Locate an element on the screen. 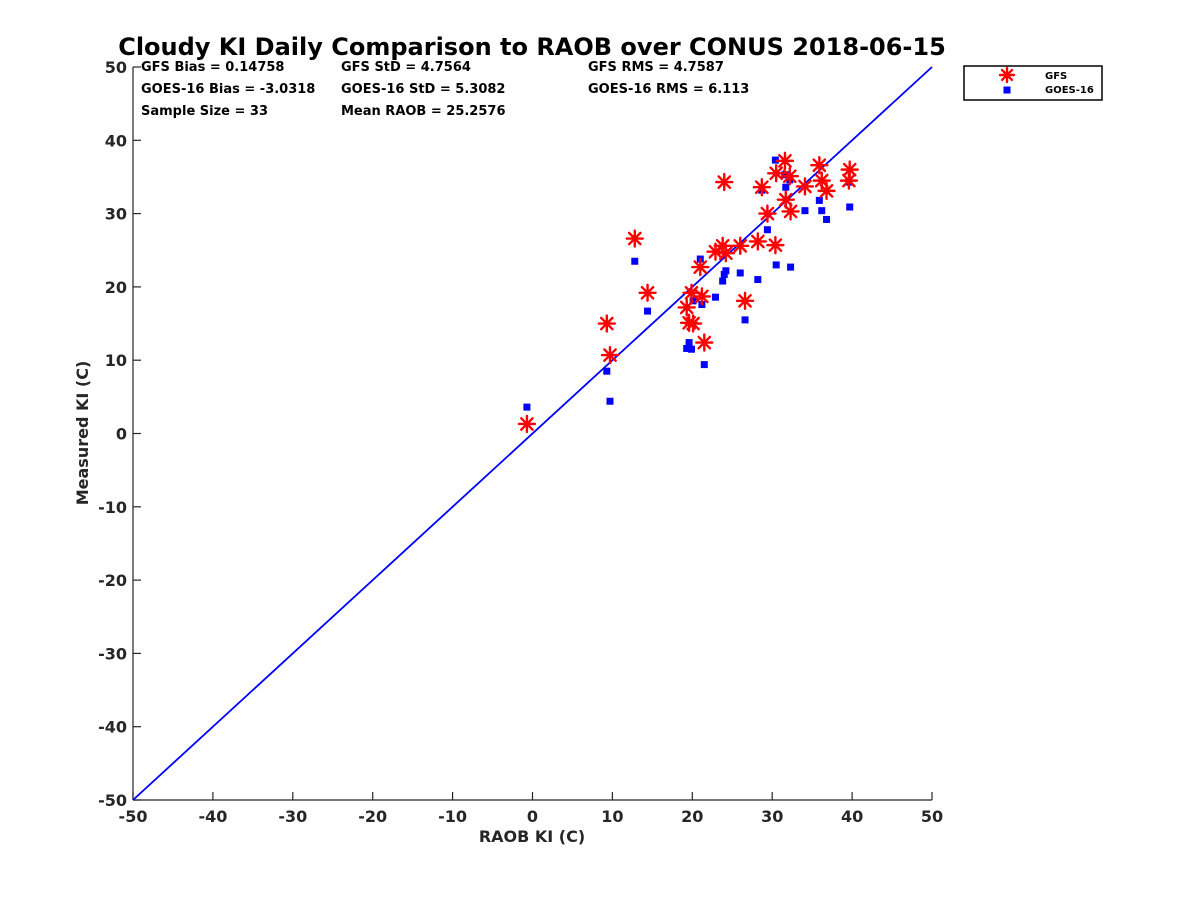 Image resolution: width=1200 pixels, height=900 pixels. legend-gfs-label: GFS is located at coordinates (1056, 76).